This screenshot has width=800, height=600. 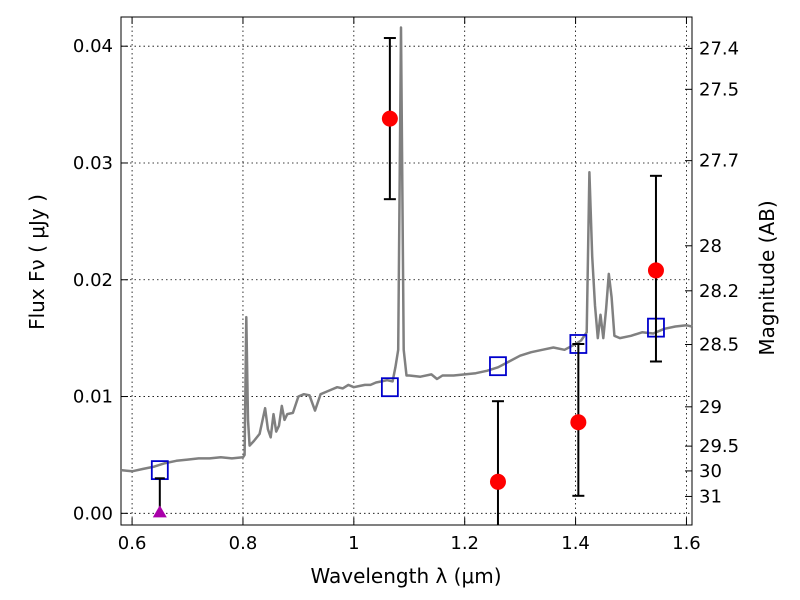 I want to click on y-tick-label: 0.01, so click(x=93, y=397).